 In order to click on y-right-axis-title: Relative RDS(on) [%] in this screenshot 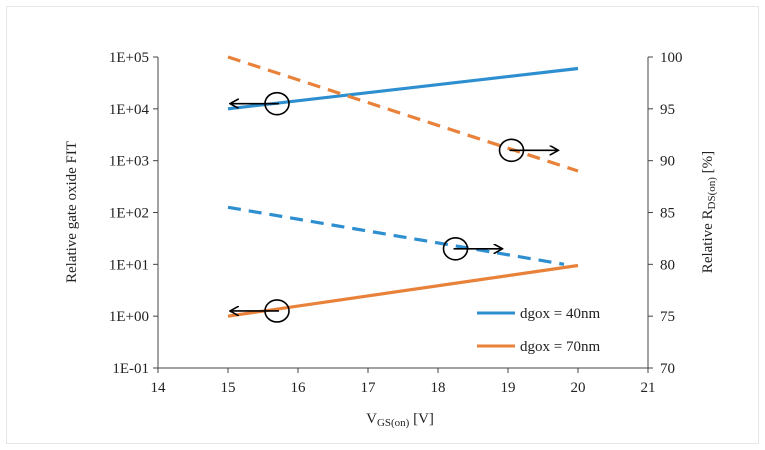, I will do `click(709, 212)`.